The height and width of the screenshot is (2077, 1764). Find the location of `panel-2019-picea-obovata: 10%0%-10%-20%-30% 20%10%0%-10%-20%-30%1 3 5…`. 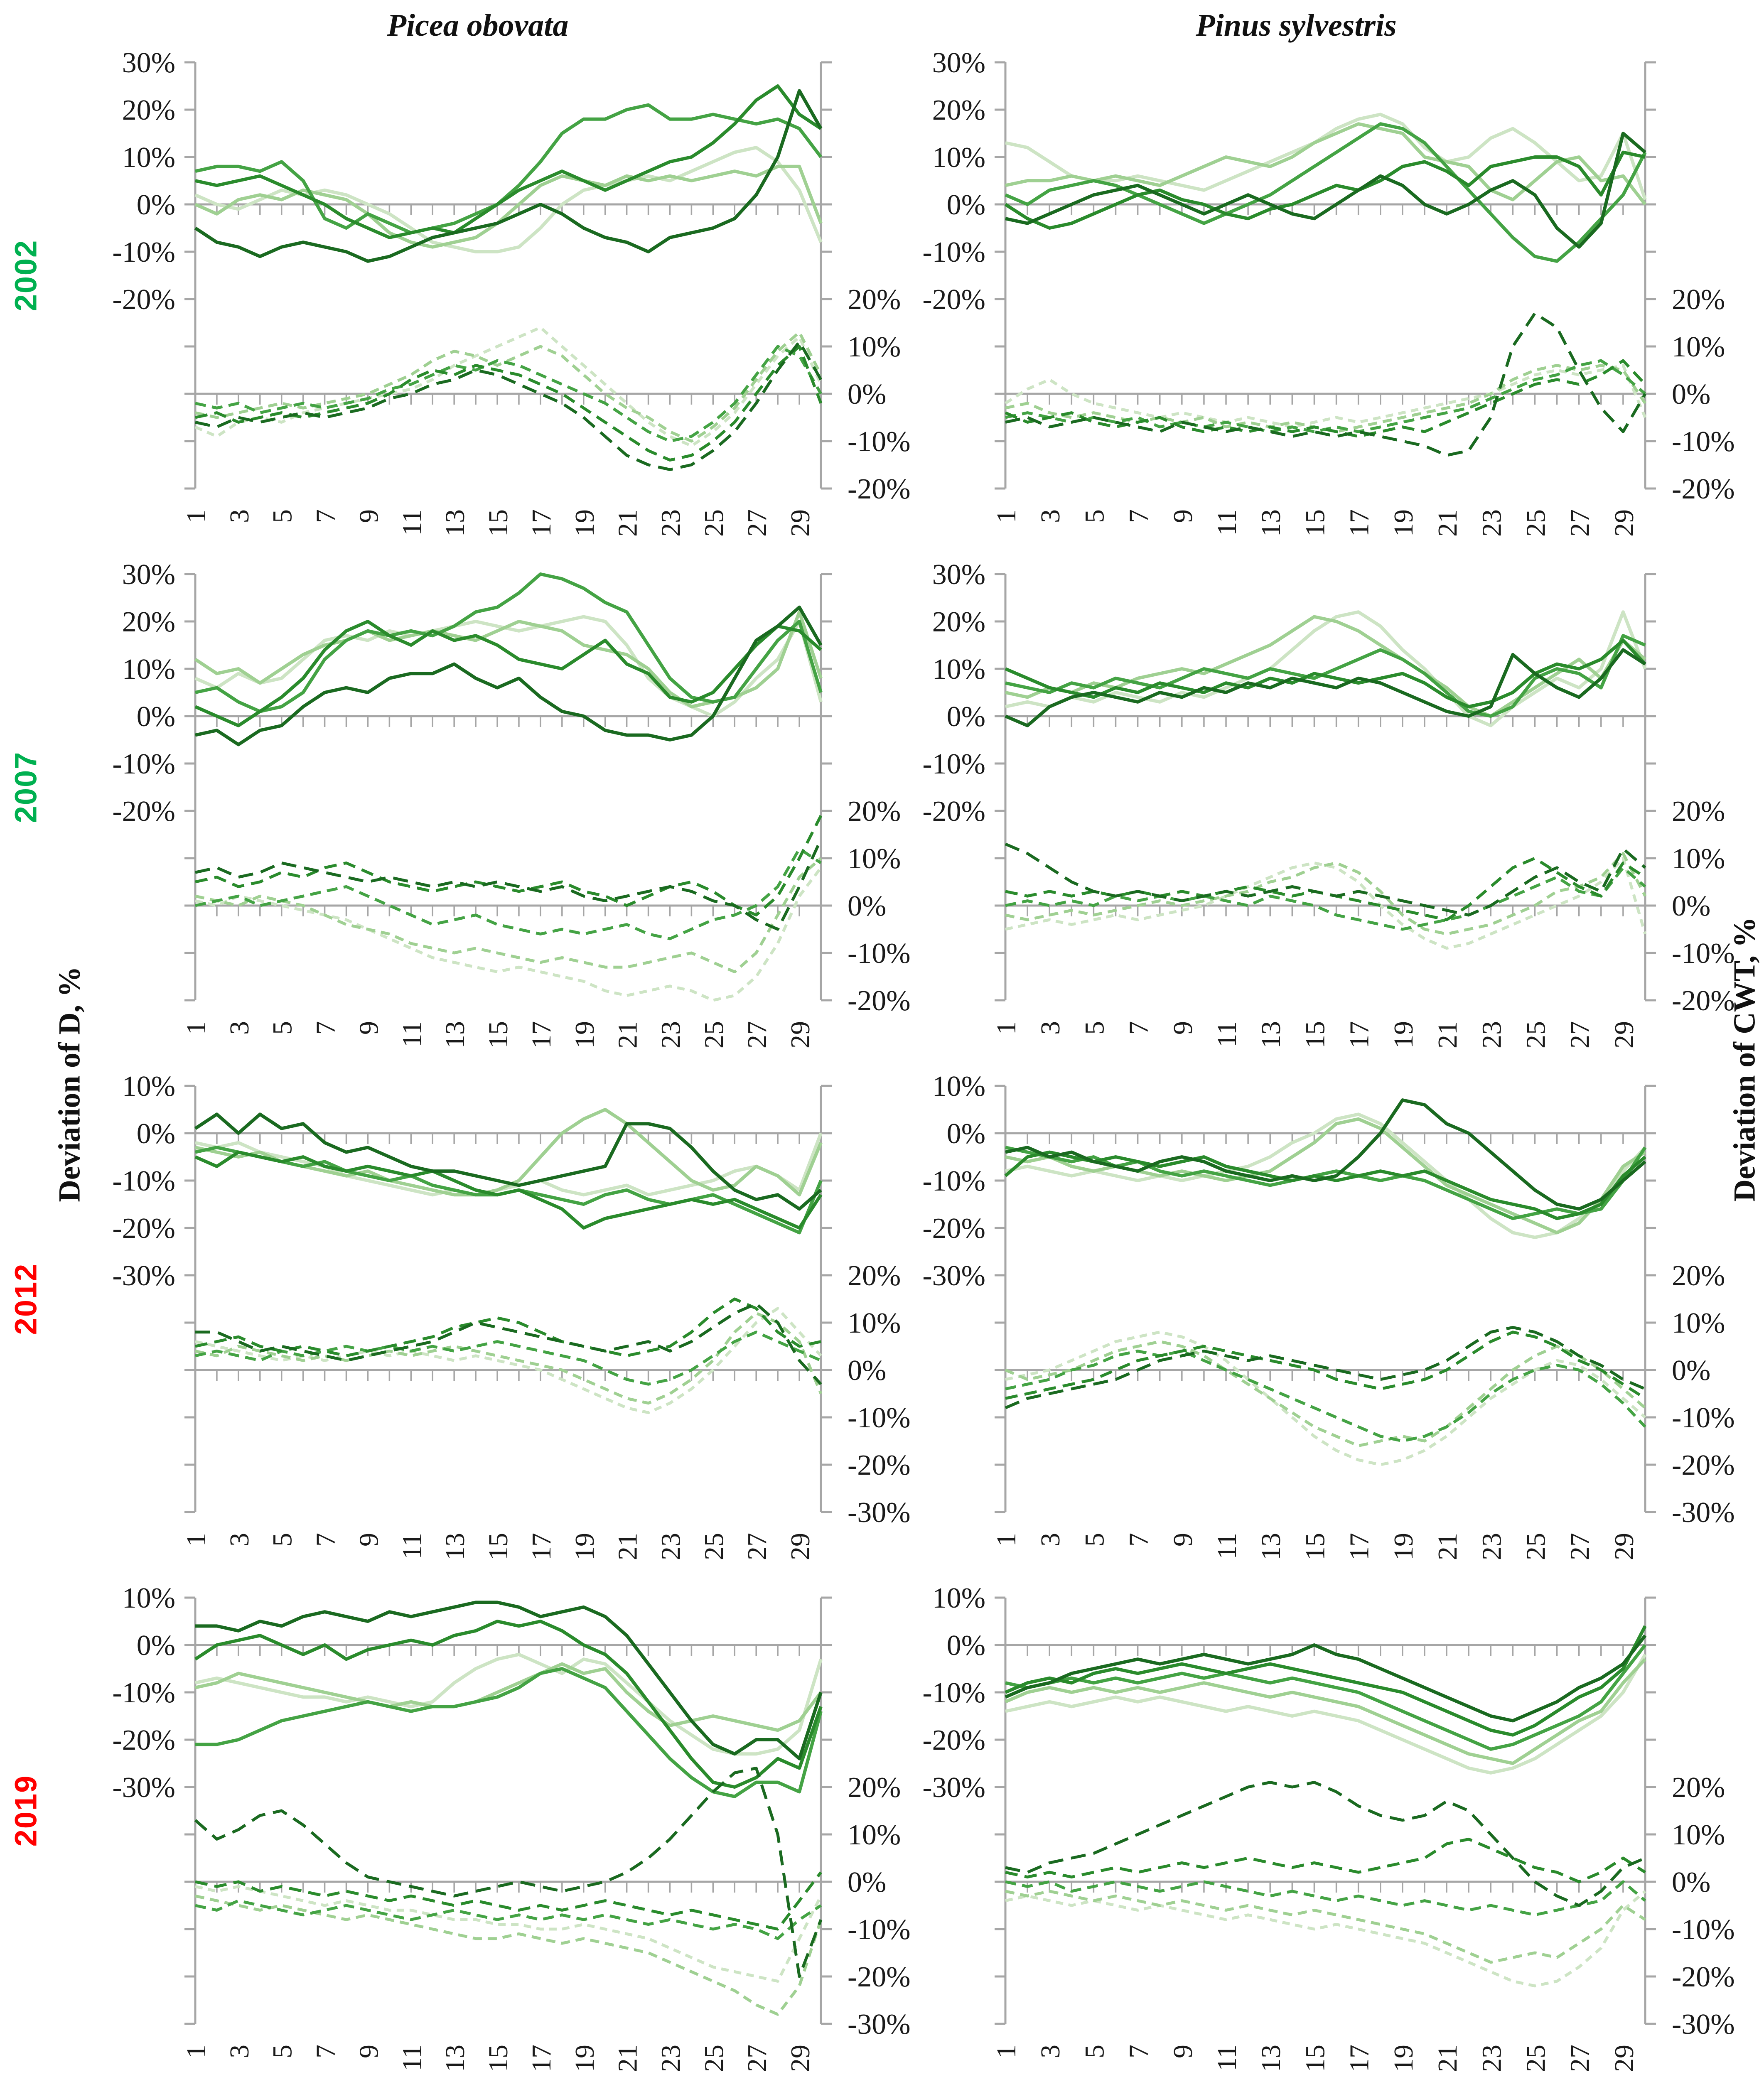

panel-2019-picea-obovata: 10%0%-10%-20%-30% 20%10%0%-10%-20%-30%1 3 5… is located at coordinates (511, 1827).